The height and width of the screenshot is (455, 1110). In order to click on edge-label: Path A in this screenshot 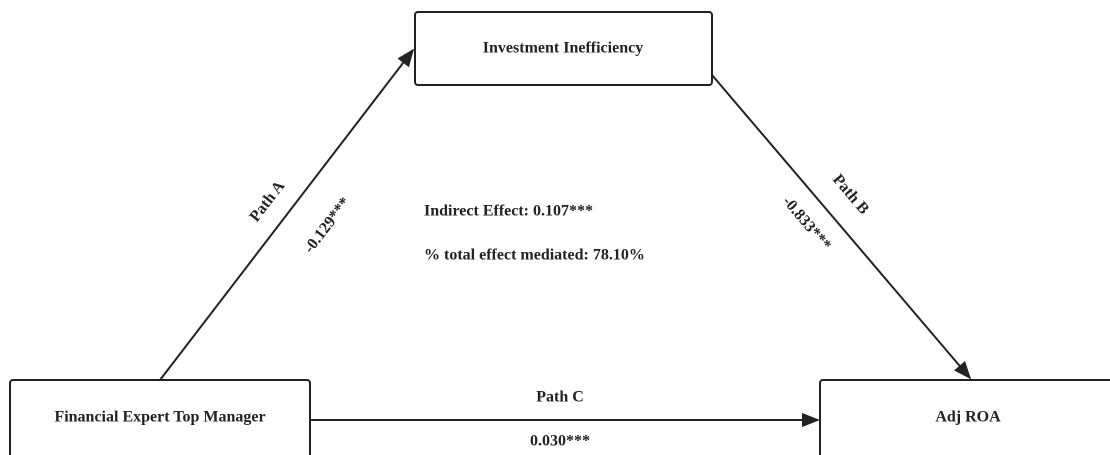, I will do `click(267, 201)`.